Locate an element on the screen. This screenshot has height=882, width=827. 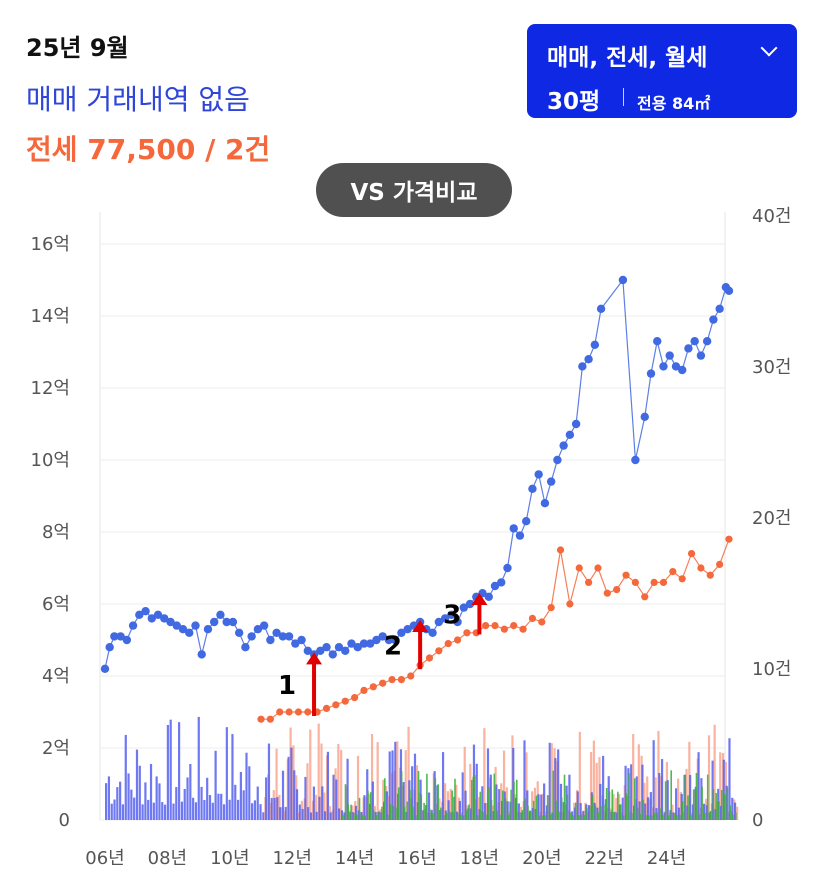
annotation-label: 1 is located at coordinates (287, 686).